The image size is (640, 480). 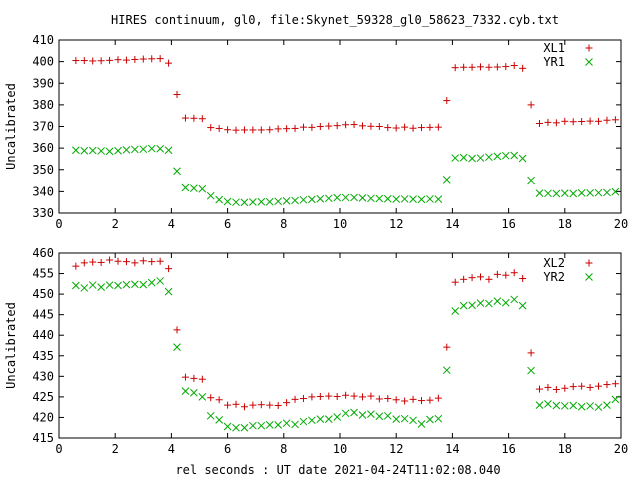 I want to click on y-tick-label: 445, so click(x=43, y=315).